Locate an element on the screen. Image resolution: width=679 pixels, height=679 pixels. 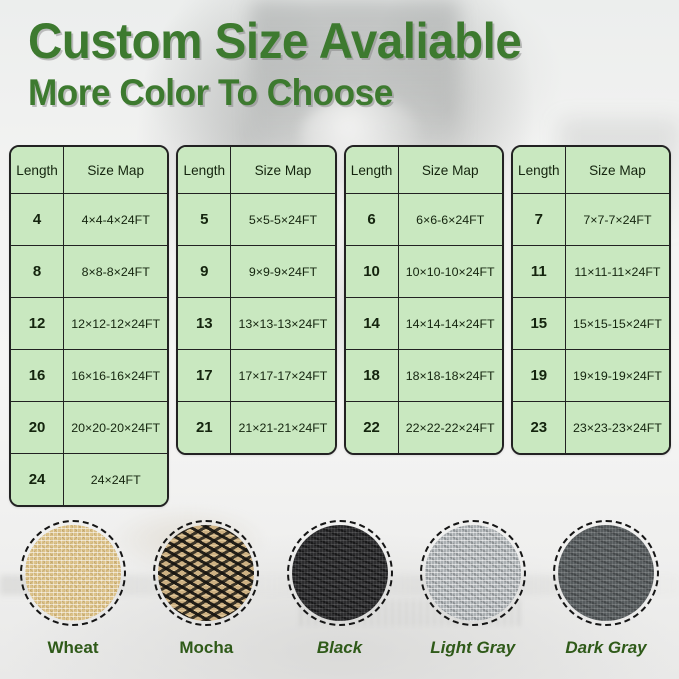
table-row: 12 12×12-12×24FT is located at coordinates (89, 324).